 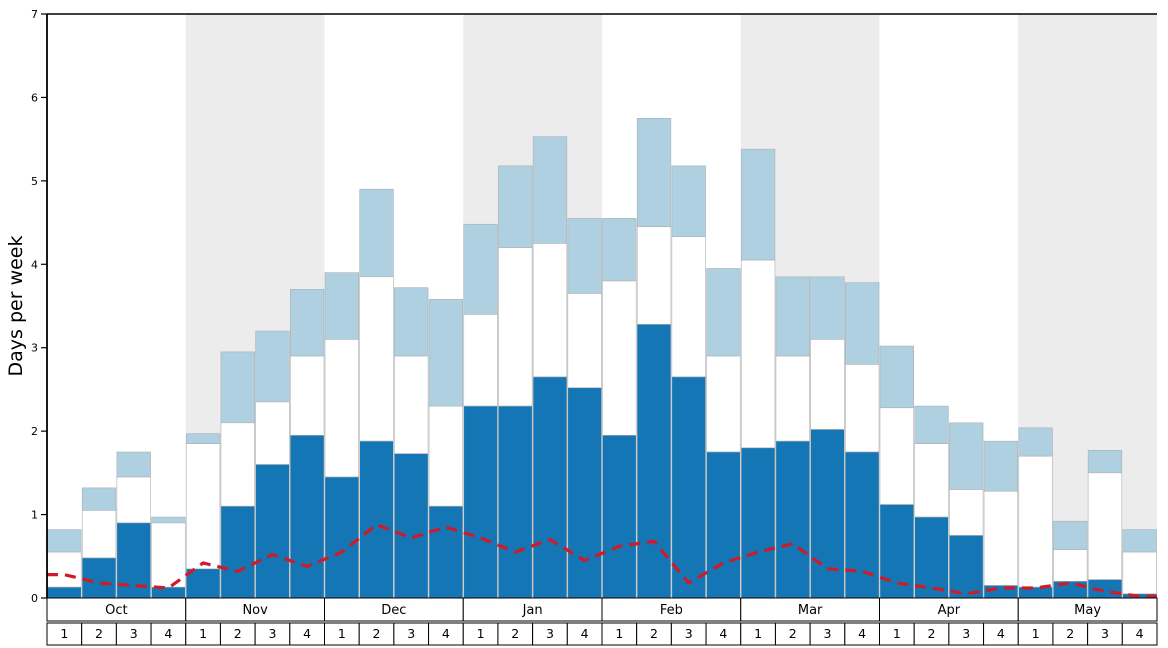 I want to click on bar-apr-week4, so click(x=1001, y=519).